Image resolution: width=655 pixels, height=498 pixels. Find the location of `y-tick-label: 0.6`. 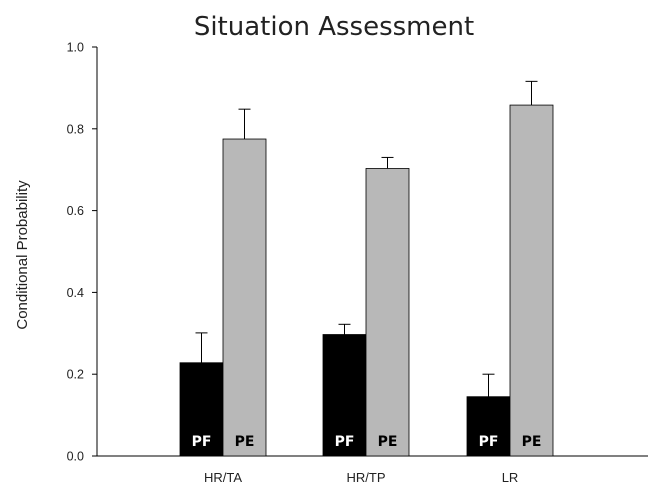

y-tick-label: 0.6 is located at coordinates (75, 211).